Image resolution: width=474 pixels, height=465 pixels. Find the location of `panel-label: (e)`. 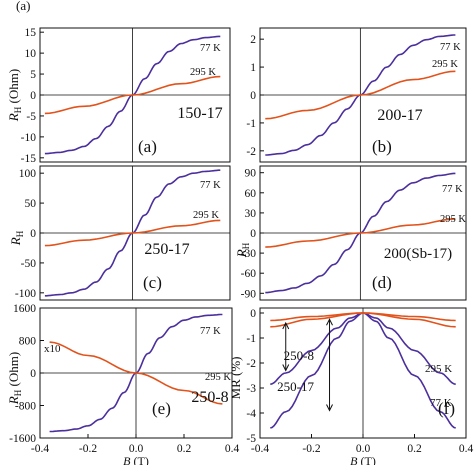

panel-label: (e) is located at coordinates (161, 408).